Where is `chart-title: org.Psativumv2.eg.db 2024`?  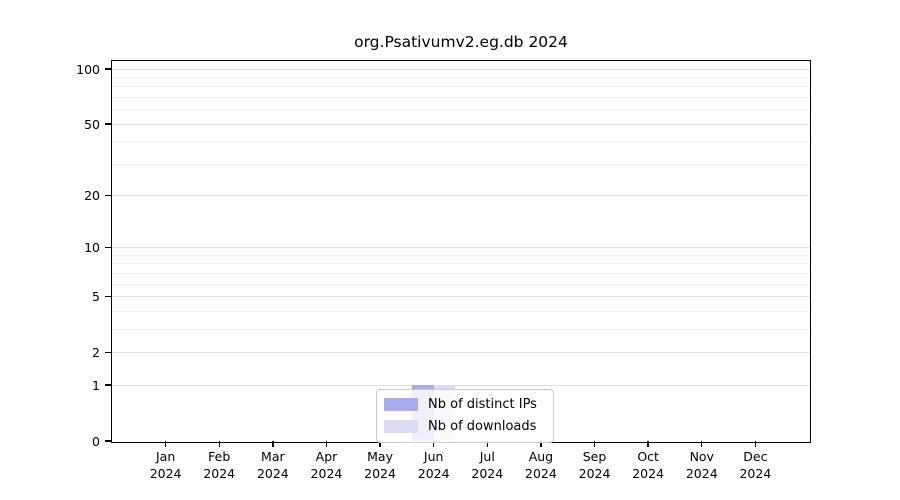 chart-title: org.Psativumv2.eg.db 2024 is located at coordinates (461, 42).